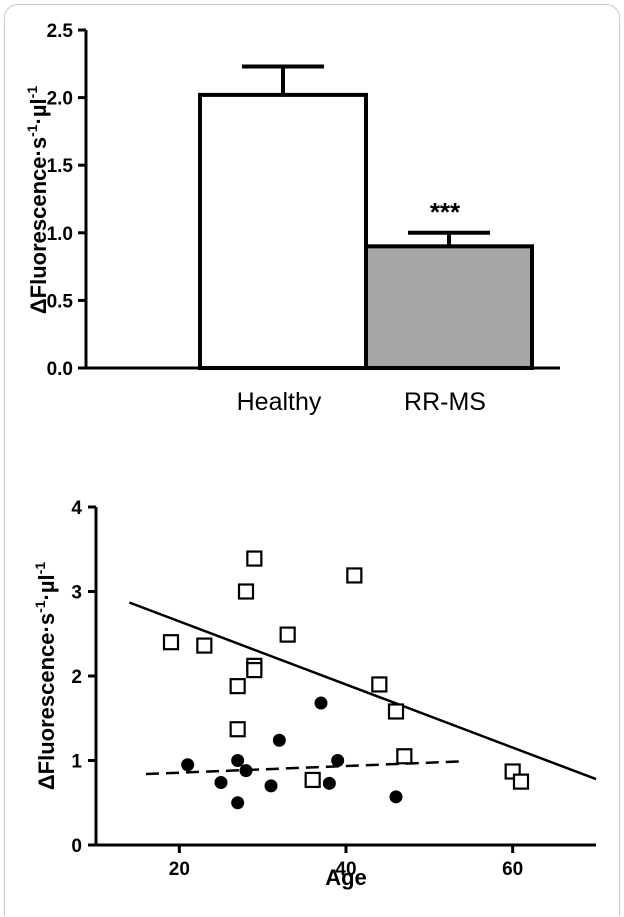  What do you see at coordinates (512, 869) in the screenshot?
I see `scatter-x-tick-label: 60` at bounding box center [512, 869].